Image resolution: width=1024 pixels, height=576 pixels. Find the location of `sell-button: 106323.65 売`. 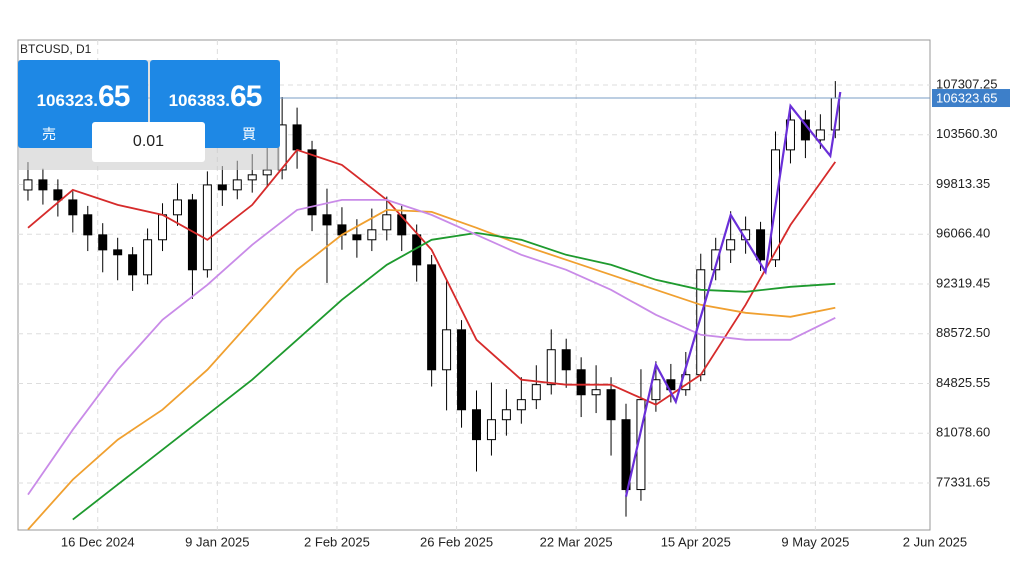

sell-button: 106323.65 売 is located at coordinates (83, 104).